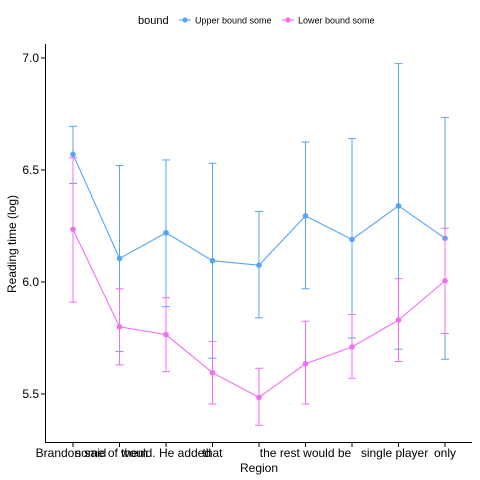 The height and width of the screenshot is (480, 480). What do you see at coordinates (233, 21) in the screenshot?
I see `legend-label-0: Upper bound some` at bounding box center [233, 21].